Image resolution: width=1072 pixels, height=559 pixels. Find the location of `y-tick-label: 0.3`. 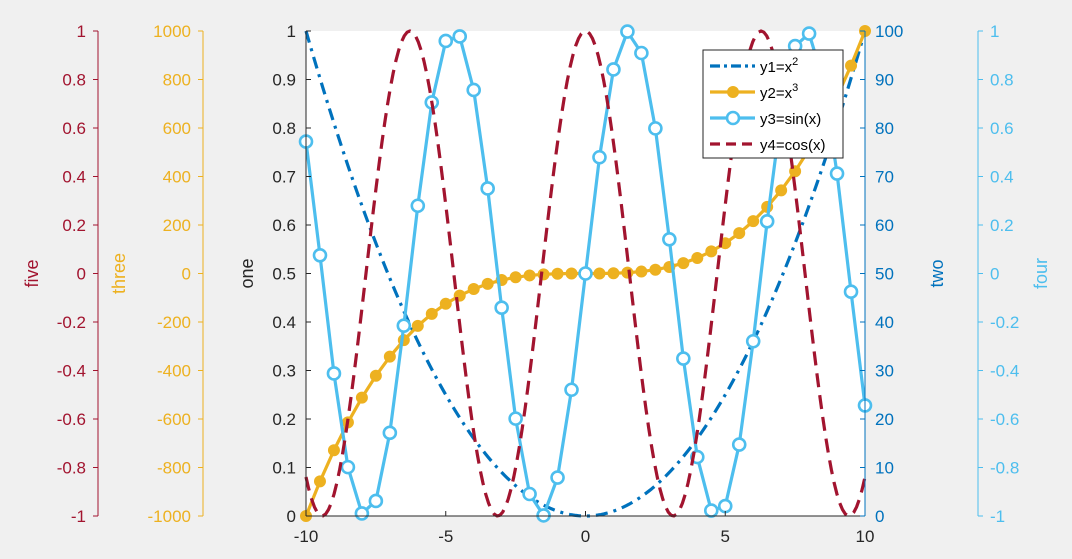

y-tick-label: 0.3 is located at coordinates (284, 371).